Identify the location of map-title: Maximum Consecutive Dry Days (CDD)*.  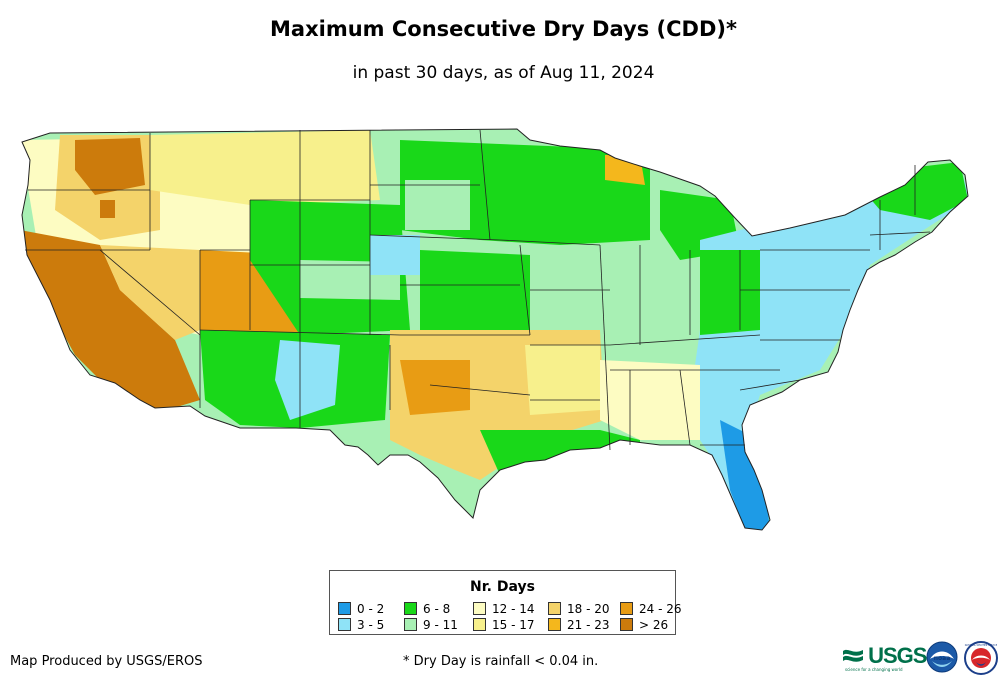
(503, 29).